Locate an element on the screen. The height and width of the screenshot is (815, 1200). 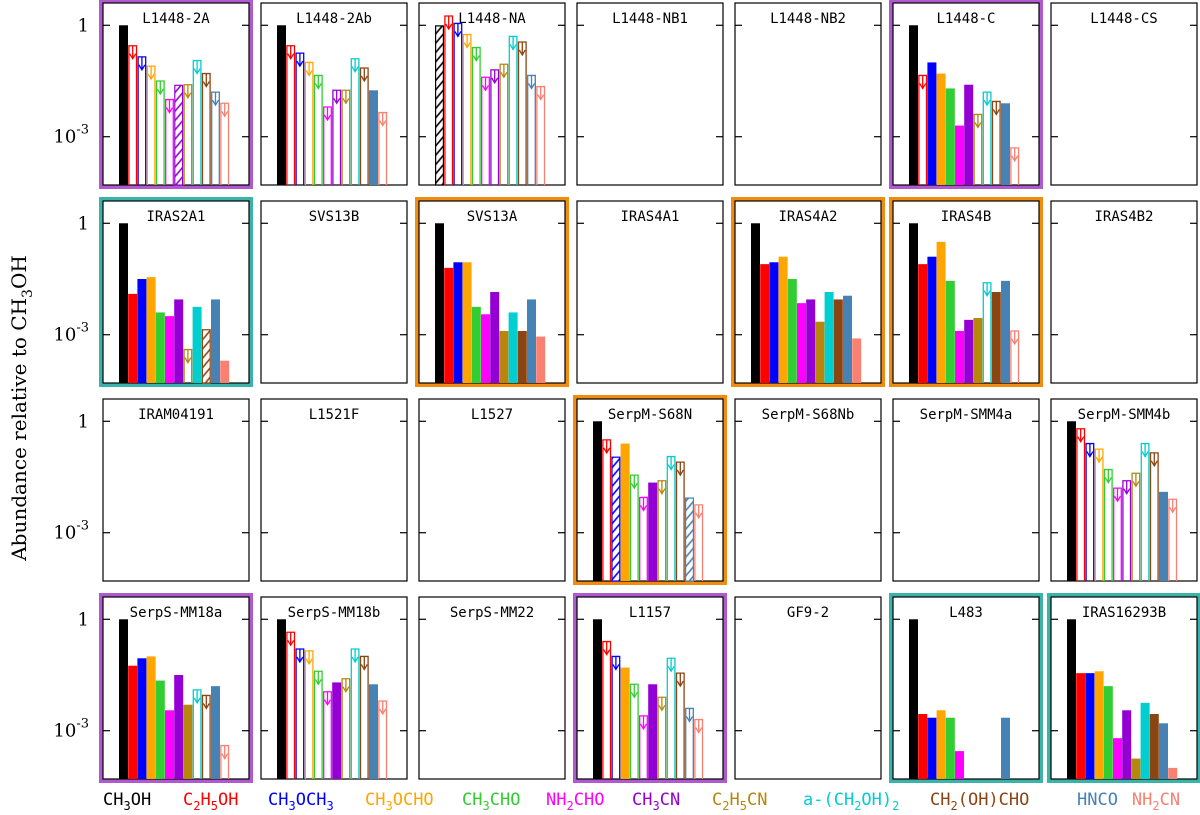
panel-title: L1527 is located at coordinates (492, 415).